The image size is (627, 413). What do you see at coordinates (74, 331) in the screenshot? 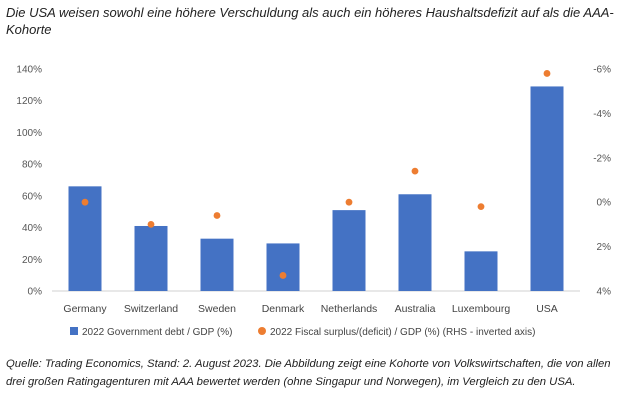
I see `legend-swatch-debt` at bounding box center [74, 331].